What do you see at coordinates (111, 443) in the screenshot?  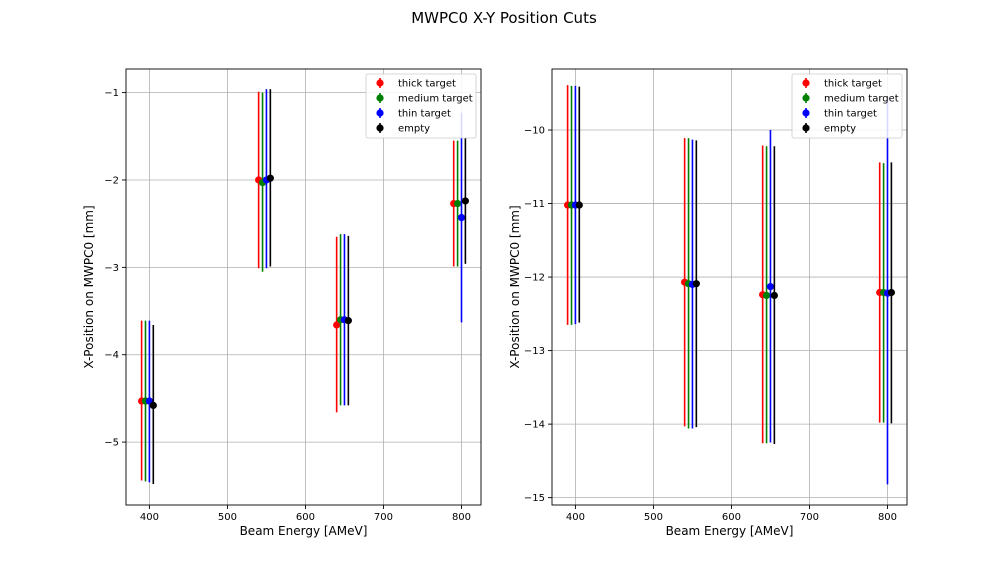 I see `y-tick-label: −5` at bounding box center [111, 443].